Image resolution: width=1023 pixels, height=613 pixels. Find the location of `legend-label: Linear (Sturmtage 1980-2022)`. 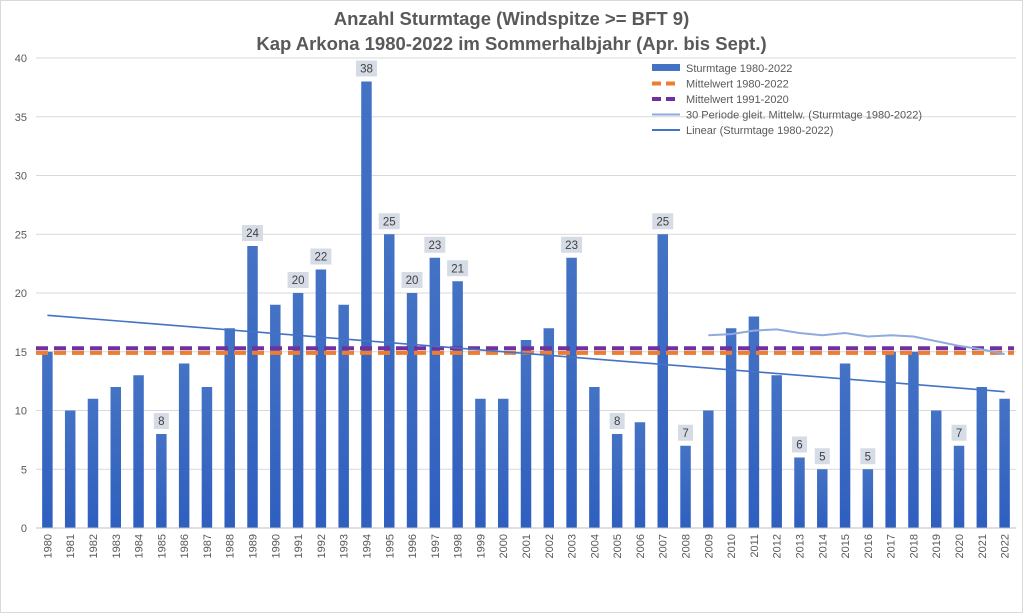

legend-label: Linear (Sturmtage 1980-2022) is located at coordinates (759, 131).